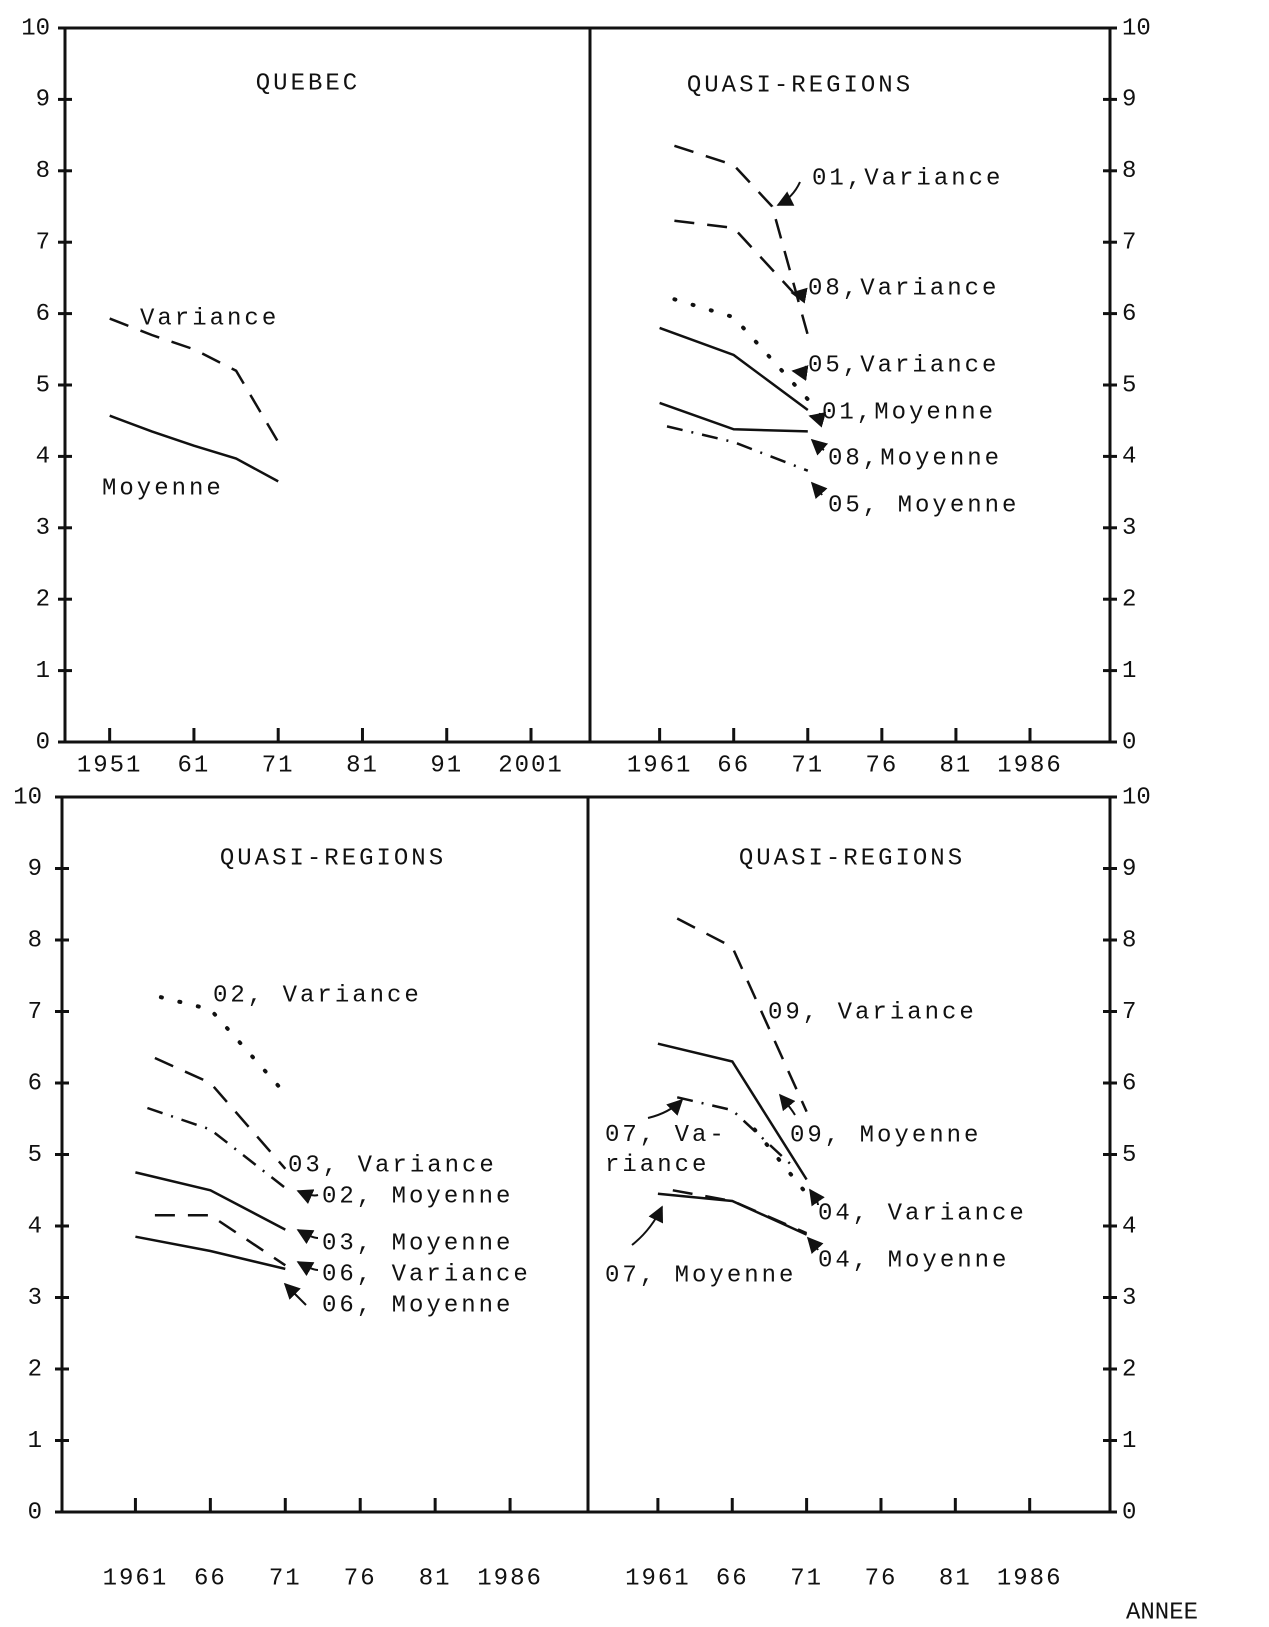 The image size is (1269, 1627). I want to click on series-label: 06, Variance, so click(426, 1274).